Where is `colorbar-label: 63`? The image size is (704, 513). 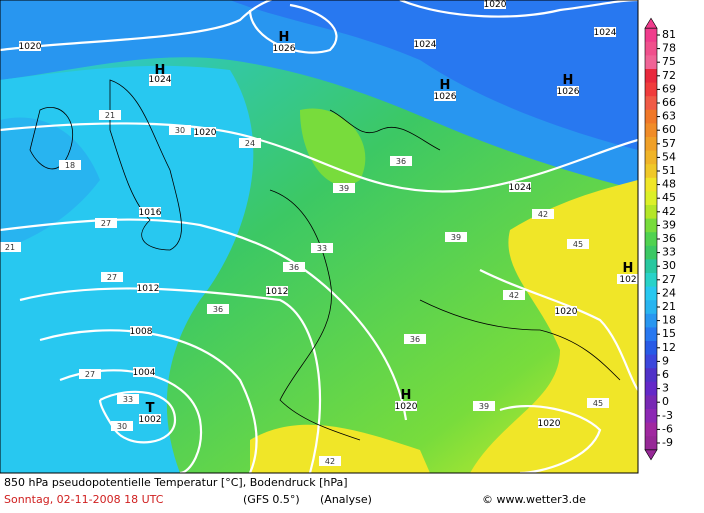
colorbar-label: 63 is located at coordinates (669, 116).